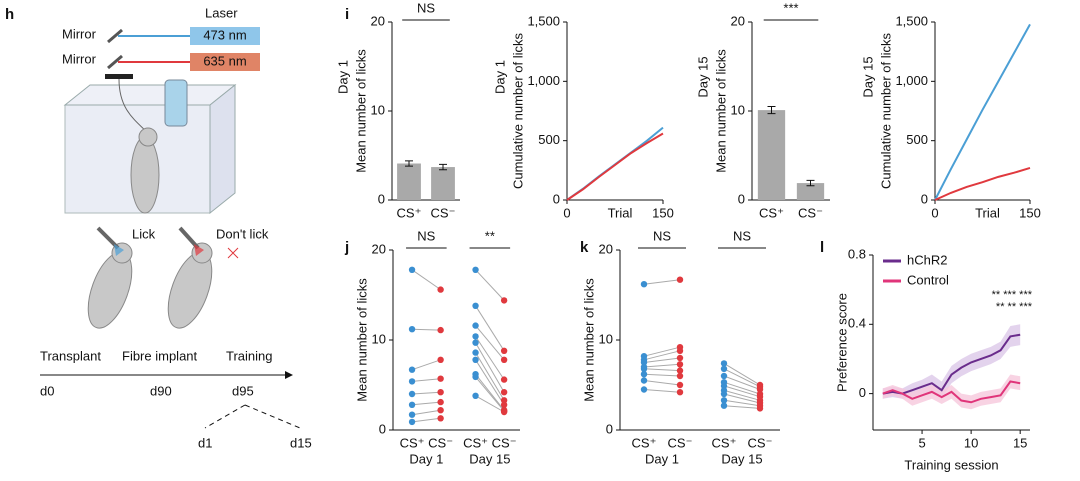  Describe the element at coordinates (1020, 442) in the screenshot. I see `x-tick-label: 15` at that location.